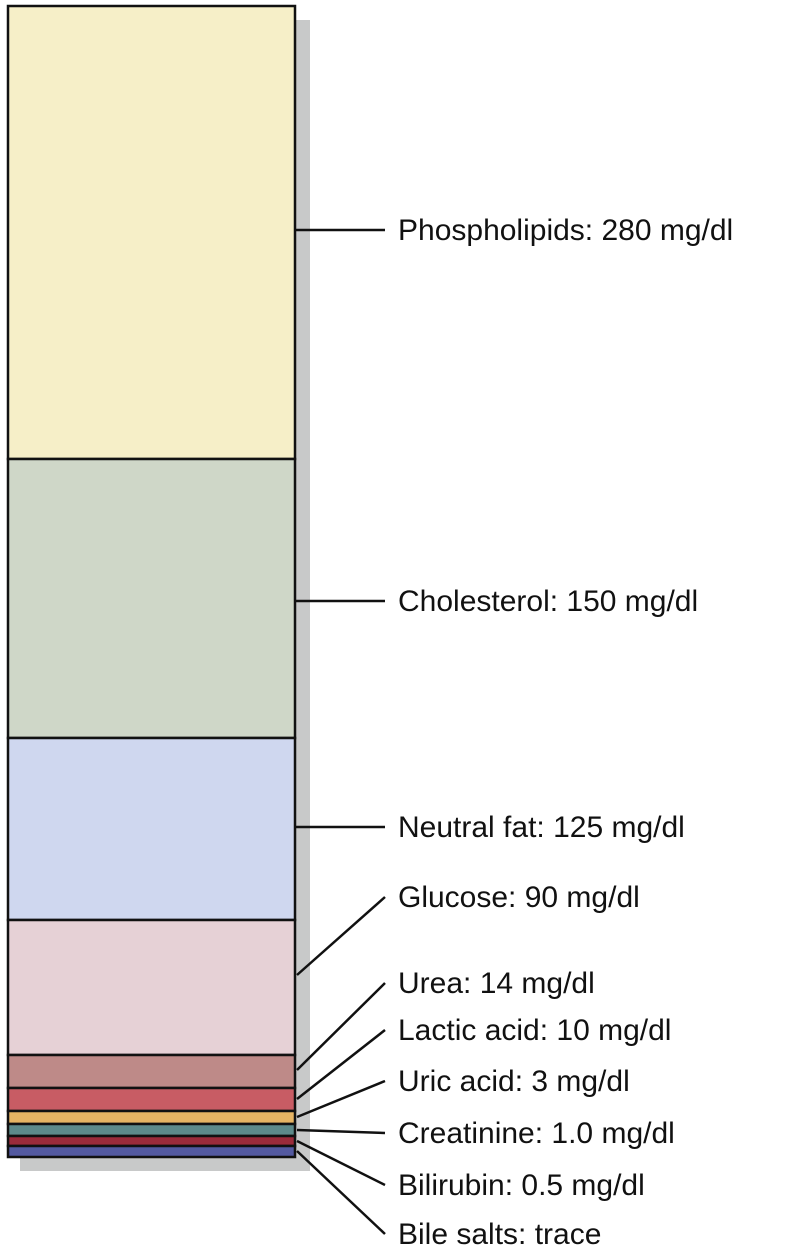 The width and height of the screenshot is (791, 1253). Describe the element at coordinates (514, 1081) in the screenshot. I see `label: Uric acid: 3 mg/dl` at that location.